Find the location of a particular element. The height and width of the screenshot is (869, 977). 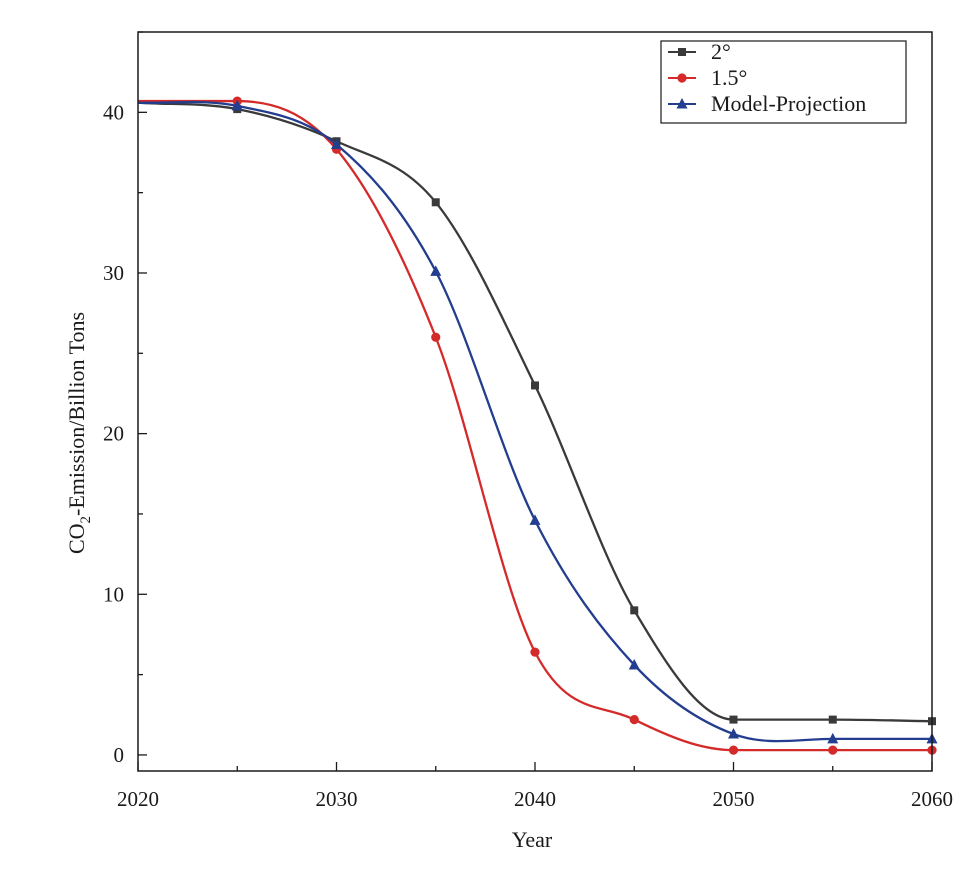

y-tick-label: 30 is located at coordinates (113, 273).